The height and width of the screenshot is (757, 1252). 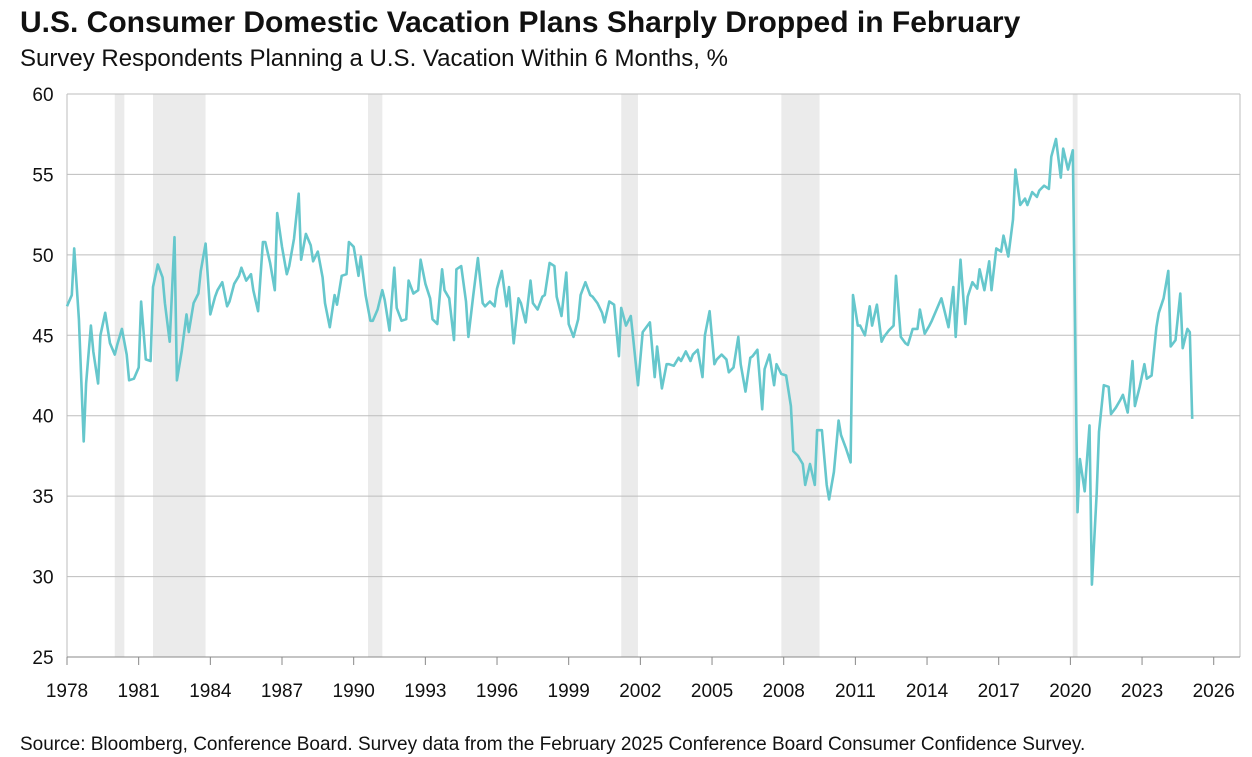 I want to click on y-tick-label: 50, so click(x=42, y=256).